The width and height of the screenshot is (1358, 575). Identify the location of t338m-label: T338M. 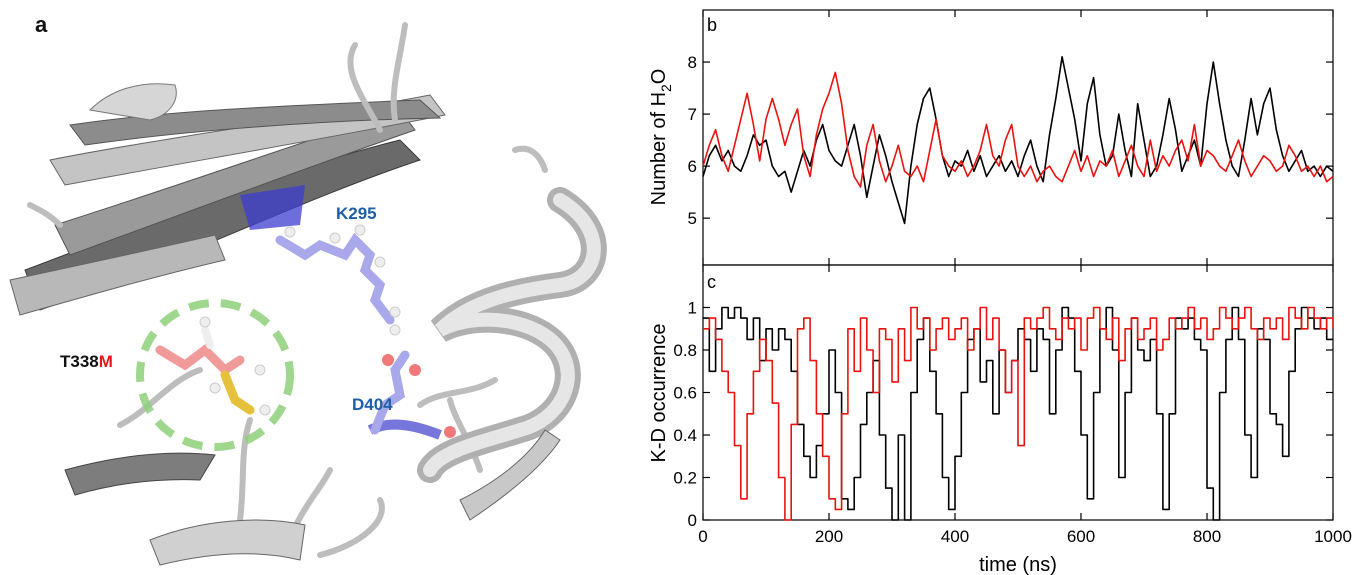
(86, 361).